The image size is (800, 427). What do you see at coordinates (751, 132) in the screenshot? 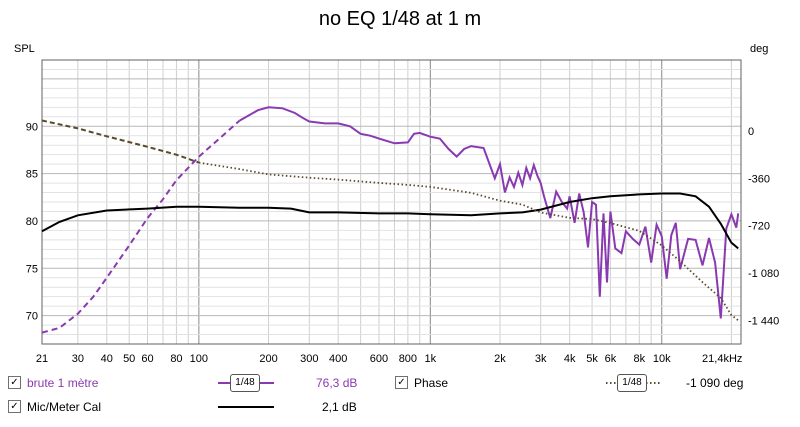
I see `y2-tick-label: 0` at bounding box center [751, 132].